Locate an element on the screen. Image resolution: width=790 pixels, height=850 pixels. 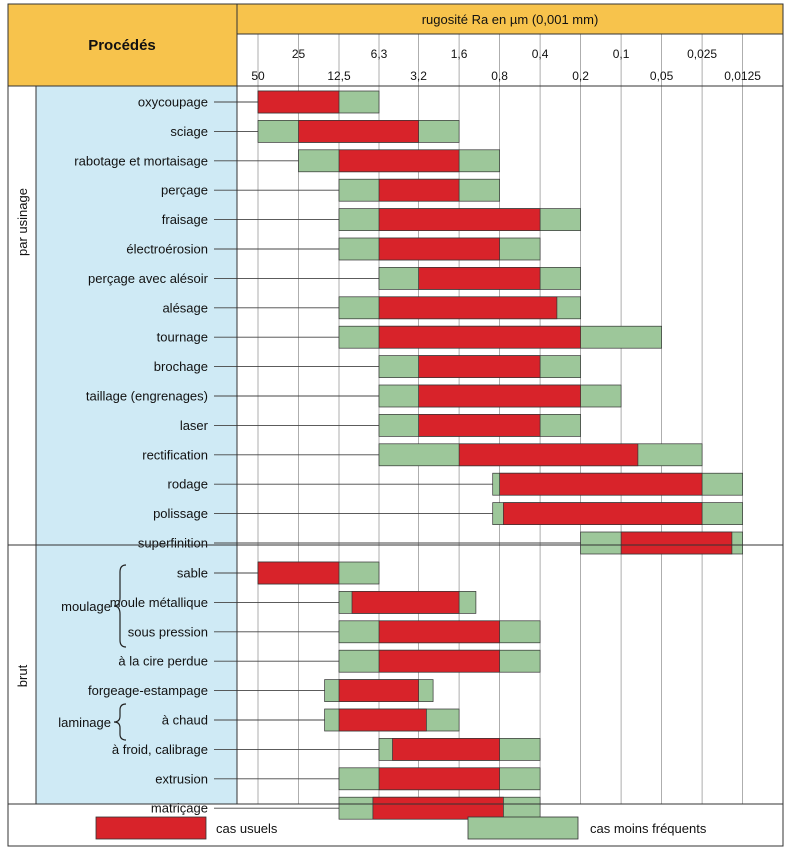
x-tick-label-bottom: 12,5 is located at coordinates (339, 76).